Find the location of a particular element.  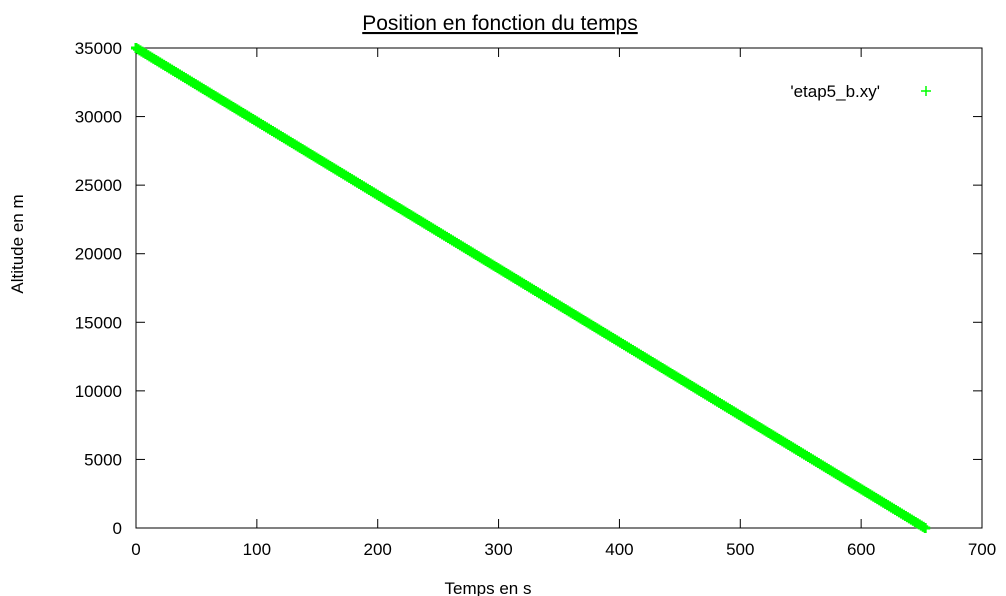

legend: 'etap5_b.xy' is located at coordinates (860, 91).